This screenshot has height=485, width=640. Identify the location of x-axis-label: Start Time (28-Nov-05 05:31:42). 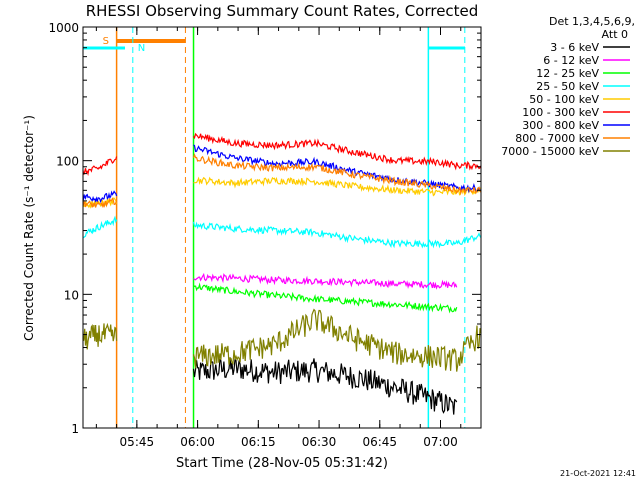
(282, 463).